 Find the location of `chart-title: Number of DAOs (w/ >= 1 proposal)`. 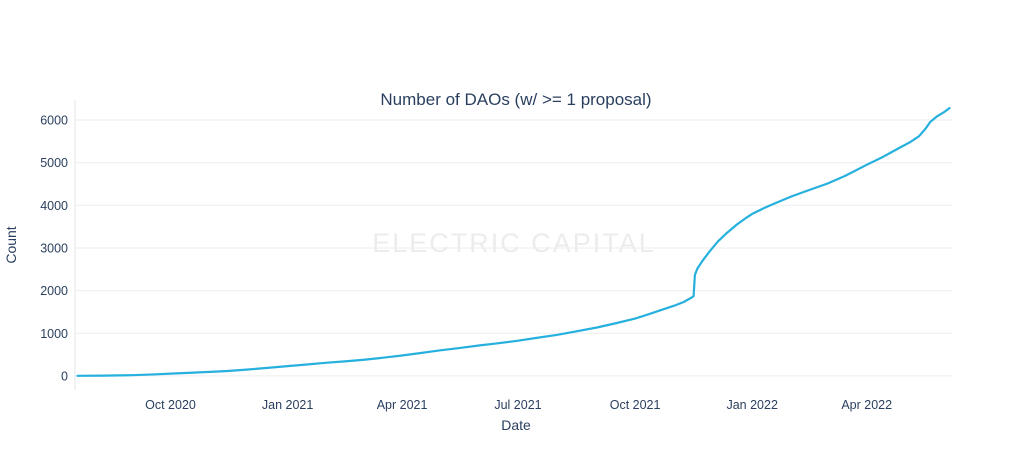

chart-title: Number of DAOs (w/ >= 1 proposal) is located at coordinates (515, 99).